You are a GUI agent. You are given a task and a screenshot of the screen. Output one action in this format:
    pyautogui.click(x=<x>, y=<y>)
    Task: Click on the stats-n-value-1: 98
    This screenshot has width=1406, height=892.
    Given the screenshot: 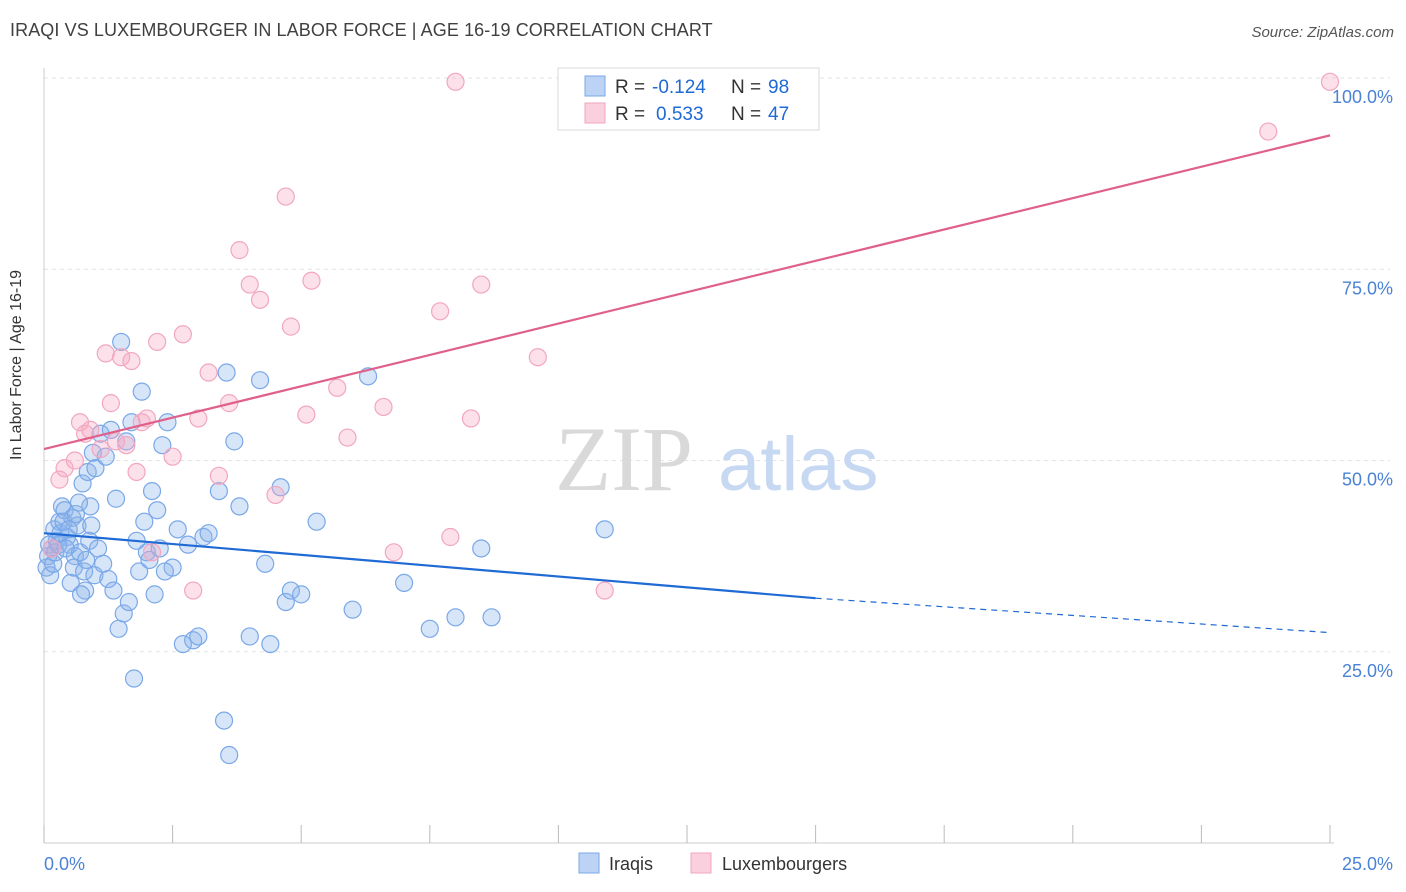 What is the action you would take?
    pyautogui.click(x=778, y=87)
    